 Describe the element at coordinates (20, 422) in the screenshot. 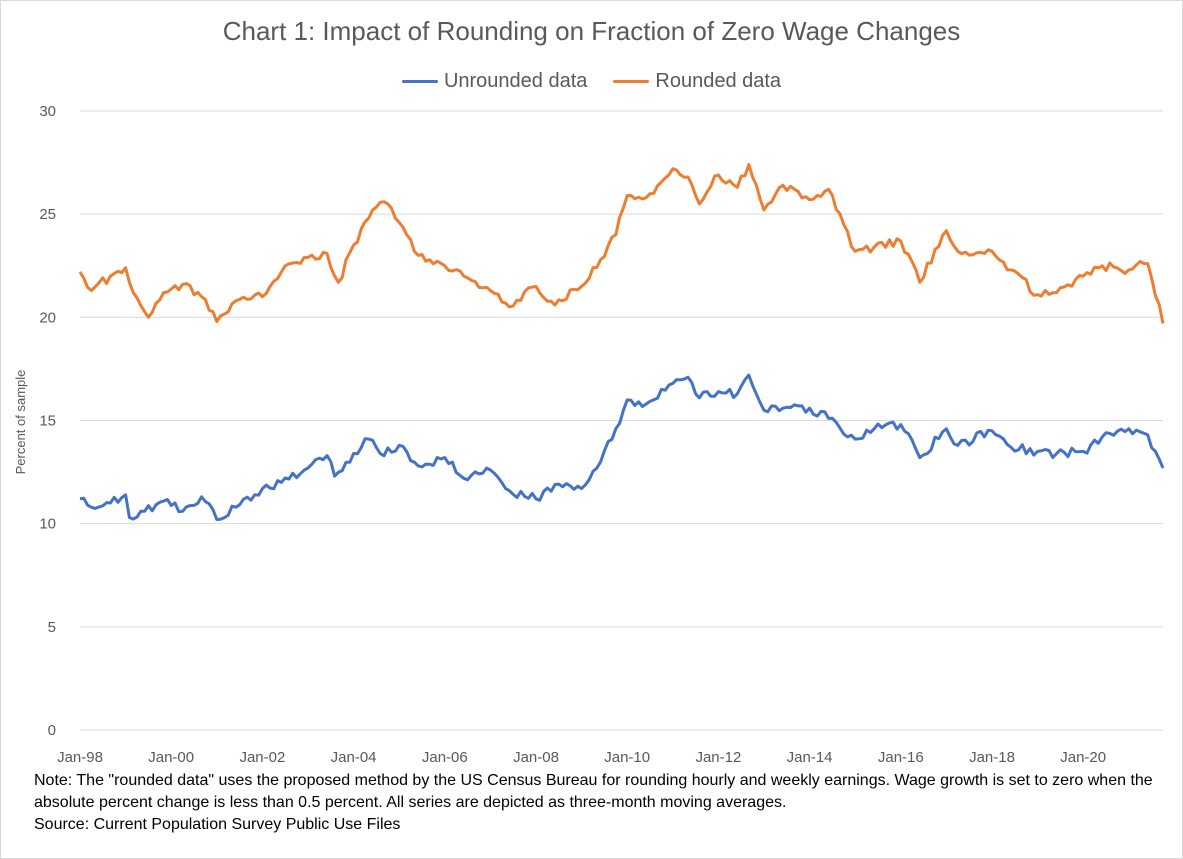

I see `y-axis-label: Percent of sample` at that location.